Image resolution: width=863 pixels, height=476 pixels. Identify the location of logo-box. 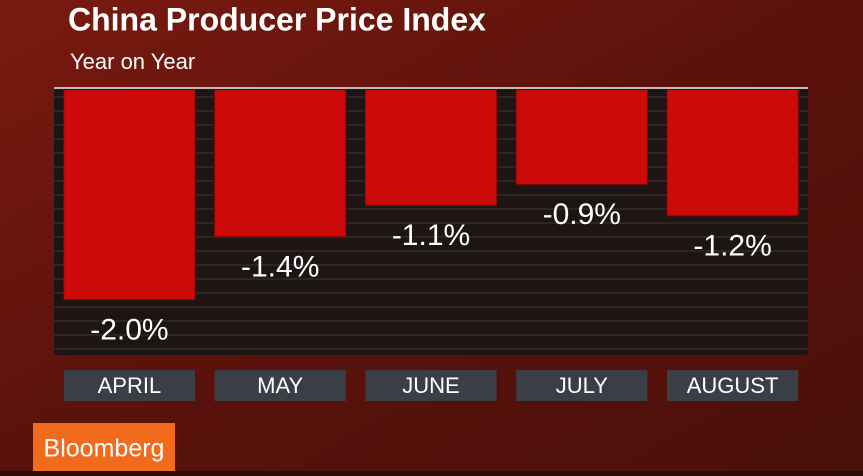
(104, 447).